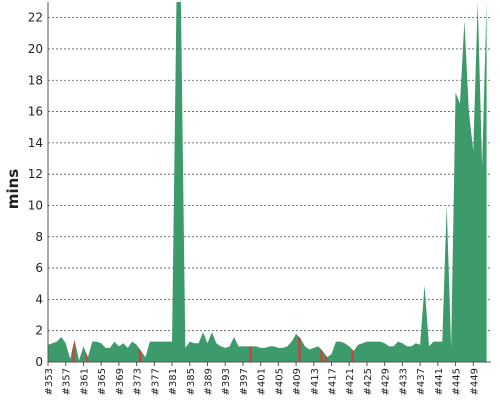  Describe the element at coordinates (49, 381) in the screenshot. I see `x-tick-label: #353` at that location.